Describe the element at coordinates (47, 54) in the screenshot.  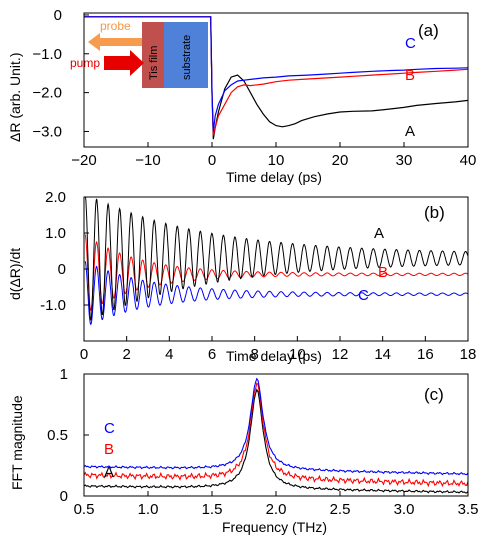
I see `y-tick-label: −1.0` at that location.